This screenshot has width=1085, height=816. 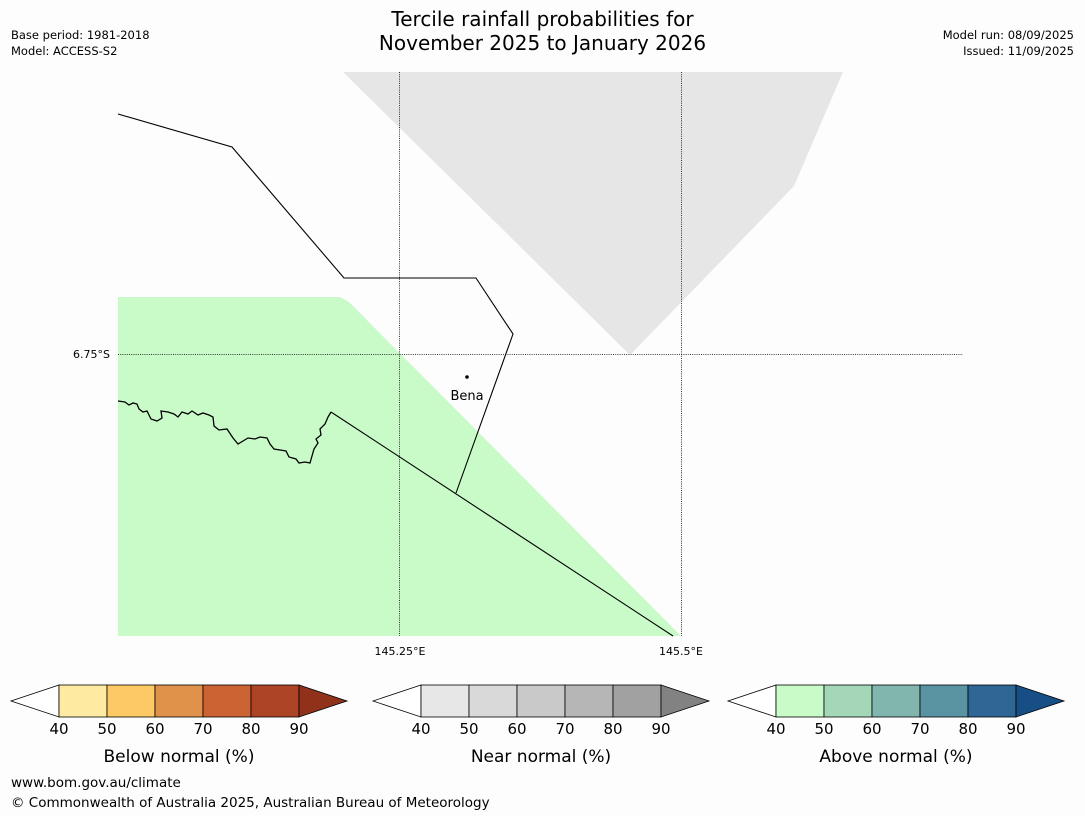 I want to click on boundary-south, so click(x=502, y=524).